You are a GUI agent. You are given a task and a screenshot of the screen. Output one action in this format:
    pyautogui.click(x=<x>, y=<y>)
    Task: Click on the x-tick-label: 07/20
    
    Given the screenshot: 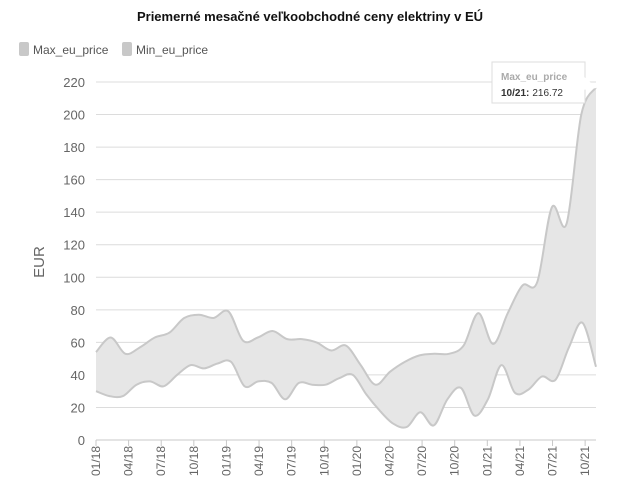 What is the action you would take?
    pyautogui.click(x=422, y=461)
    